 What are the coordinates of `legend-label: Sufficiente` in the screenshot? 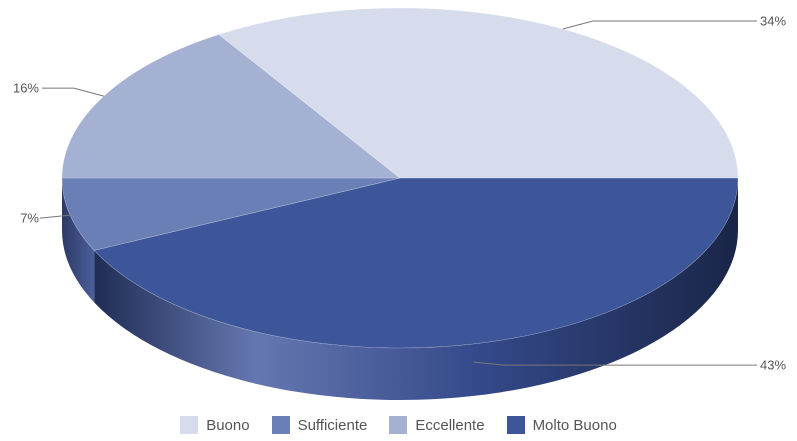 It's located at (332, 425).